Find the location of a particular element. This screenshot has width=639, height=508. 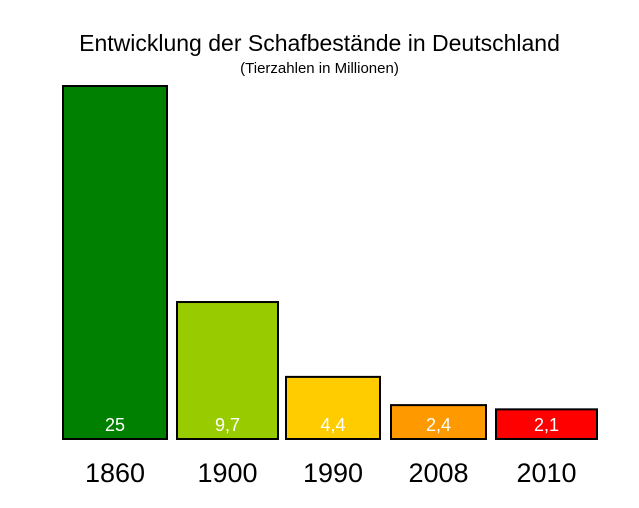

x-tick-label-2008: 2008 is located at coordinates (438, 473).